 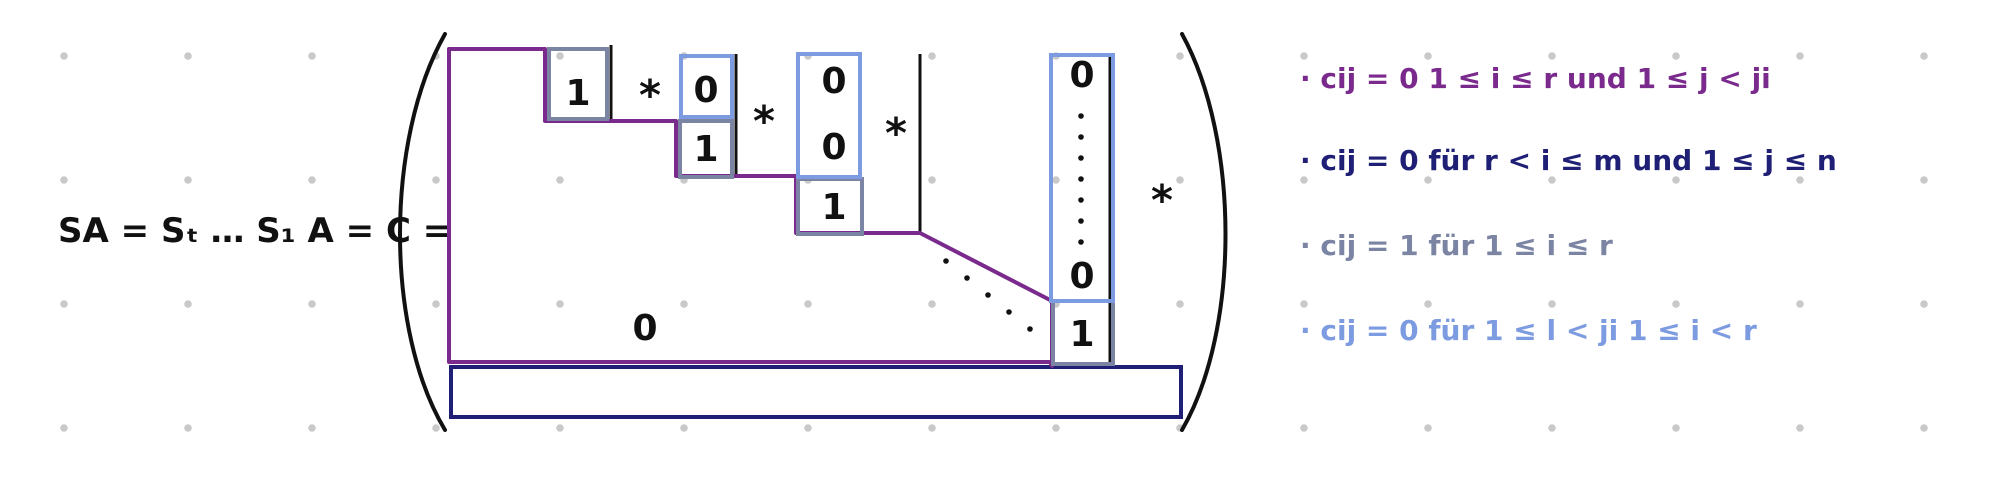 I want to click on vertical-ellipsis-blue-column, so click(x=1081, y=179).